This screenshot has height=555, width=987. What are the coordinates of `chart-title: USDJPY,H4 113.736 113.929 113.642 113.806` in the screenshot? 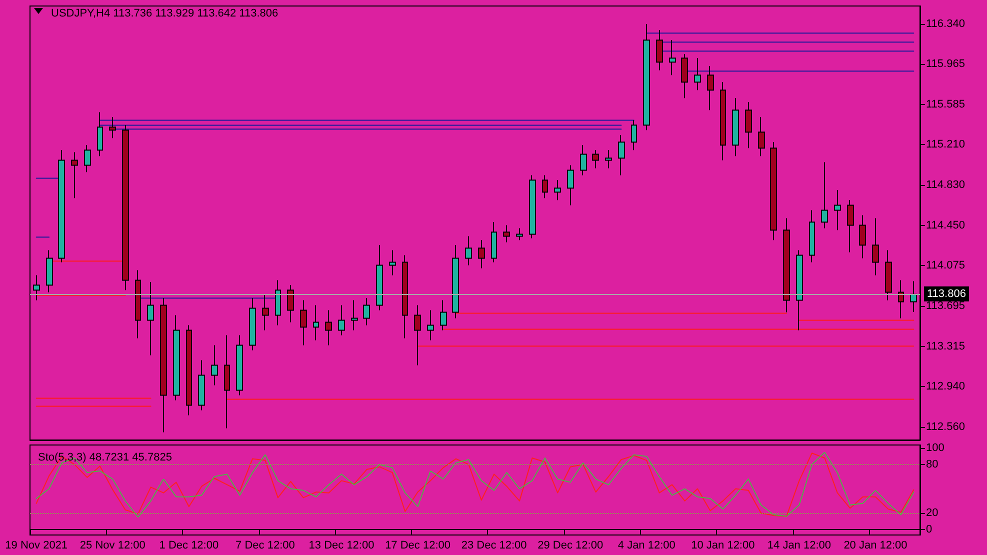 It's located at (164, 14).